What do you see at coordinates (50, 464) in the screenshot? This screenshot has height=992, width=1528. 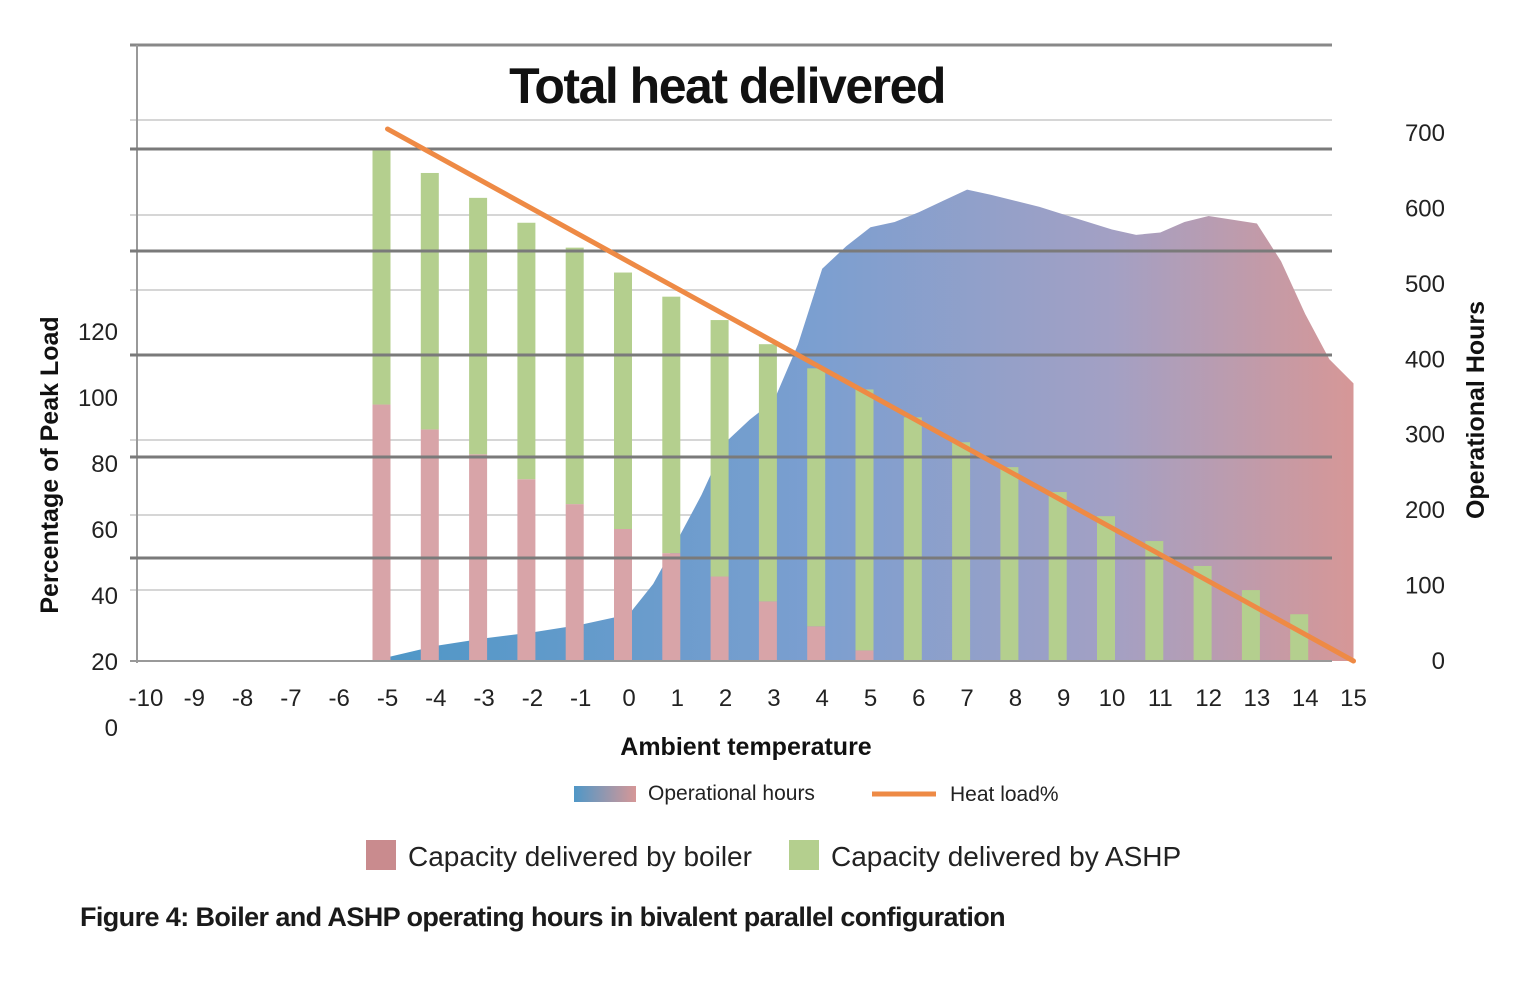 I see `y-axis-title: Percentage of Peak Load` at bounding box center [50, 464].